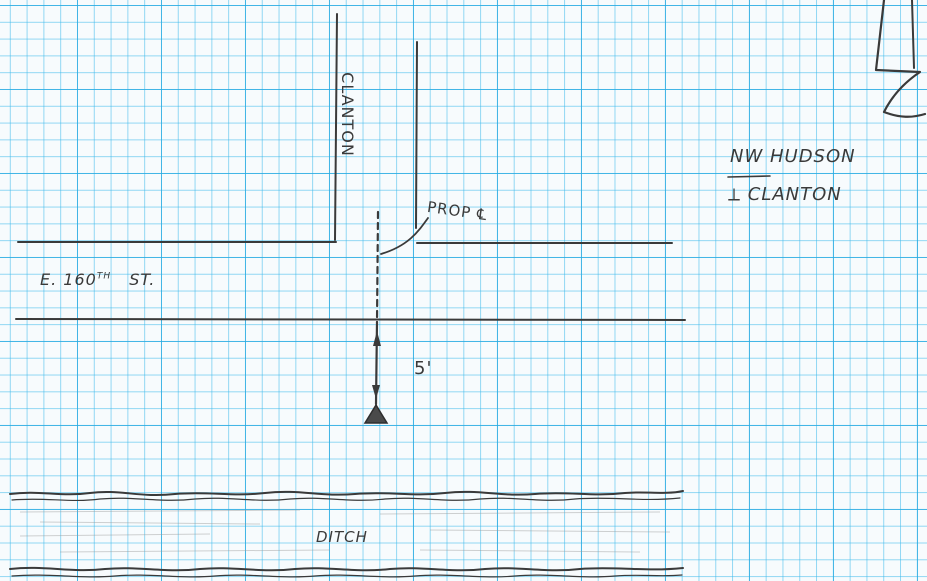 This screenshot has width=927, height=581. Describe the element at coordinates (416, 135) in the screenshot. I see `clanton-road-east-edge` at that location.